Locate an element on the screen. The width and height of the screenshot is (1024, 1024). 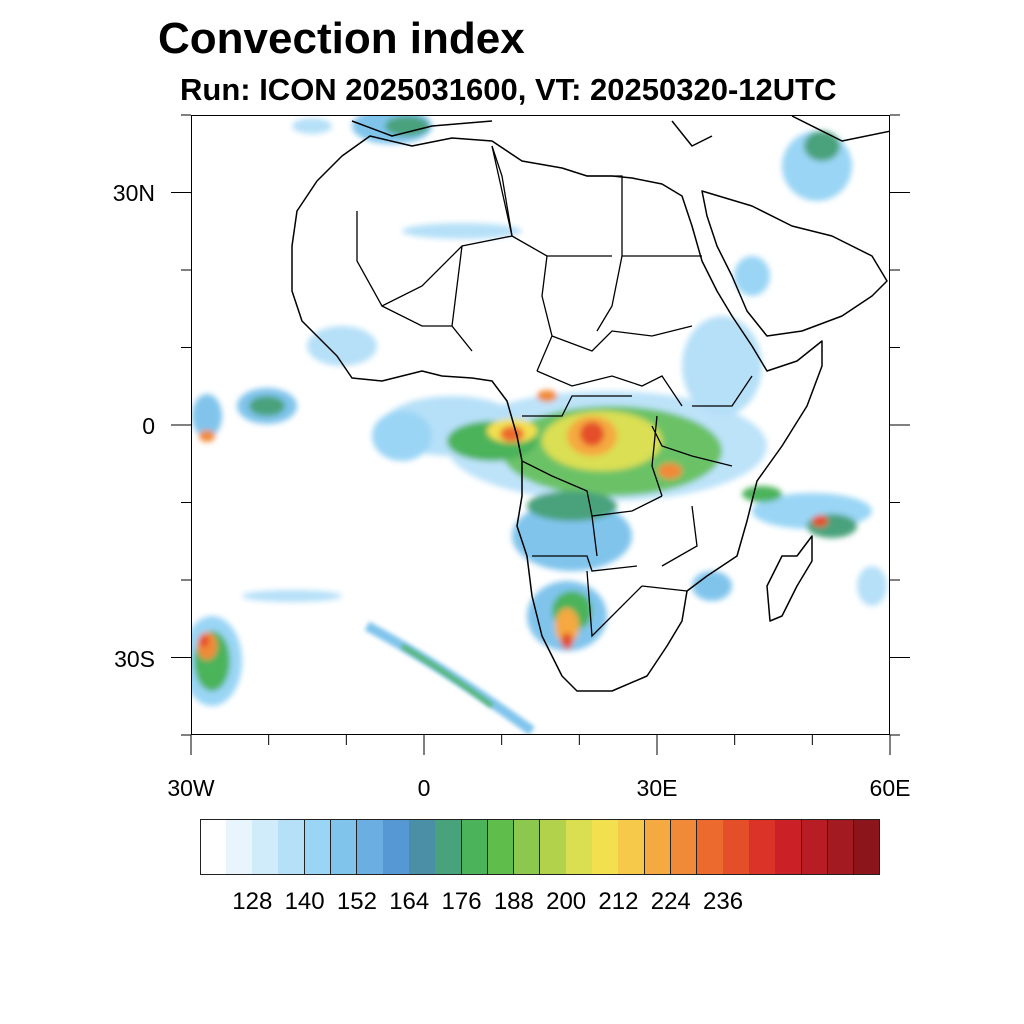
colorbar is located at coordinates (540, 847).